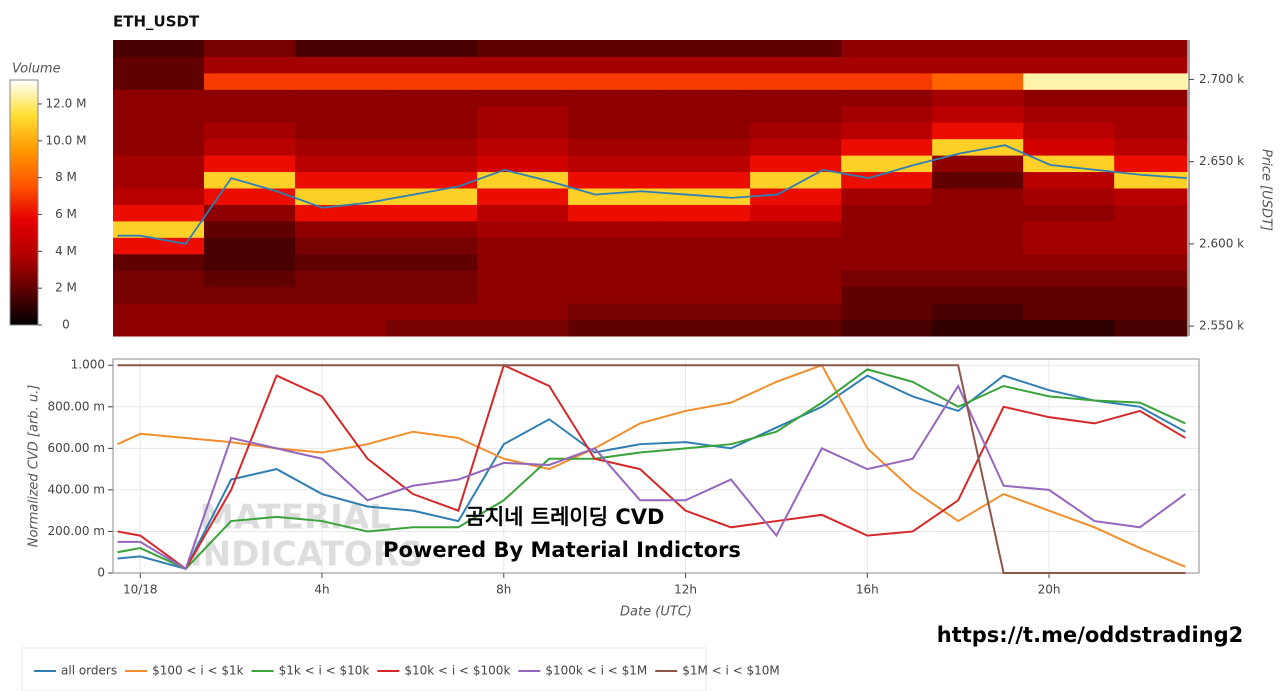  I want to click on legend-label: all orders, so click(89, 671).